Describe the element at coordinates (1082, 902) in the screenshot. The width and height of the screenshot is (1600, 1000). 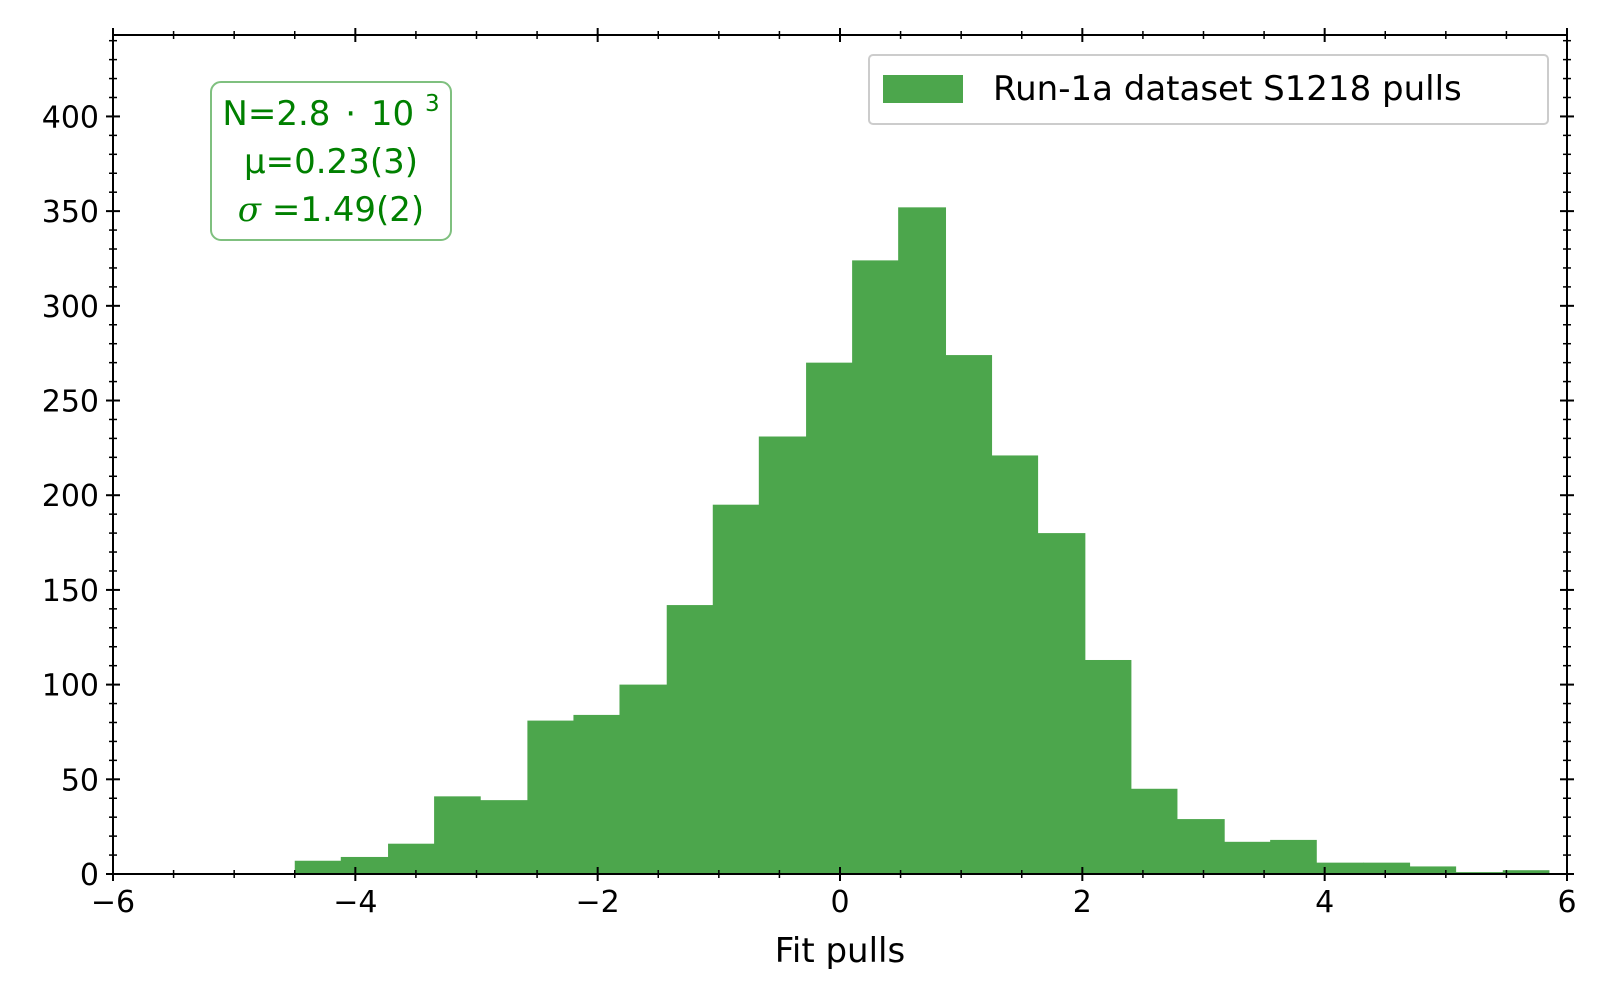
I see `x-tick-label: 2` at that location.